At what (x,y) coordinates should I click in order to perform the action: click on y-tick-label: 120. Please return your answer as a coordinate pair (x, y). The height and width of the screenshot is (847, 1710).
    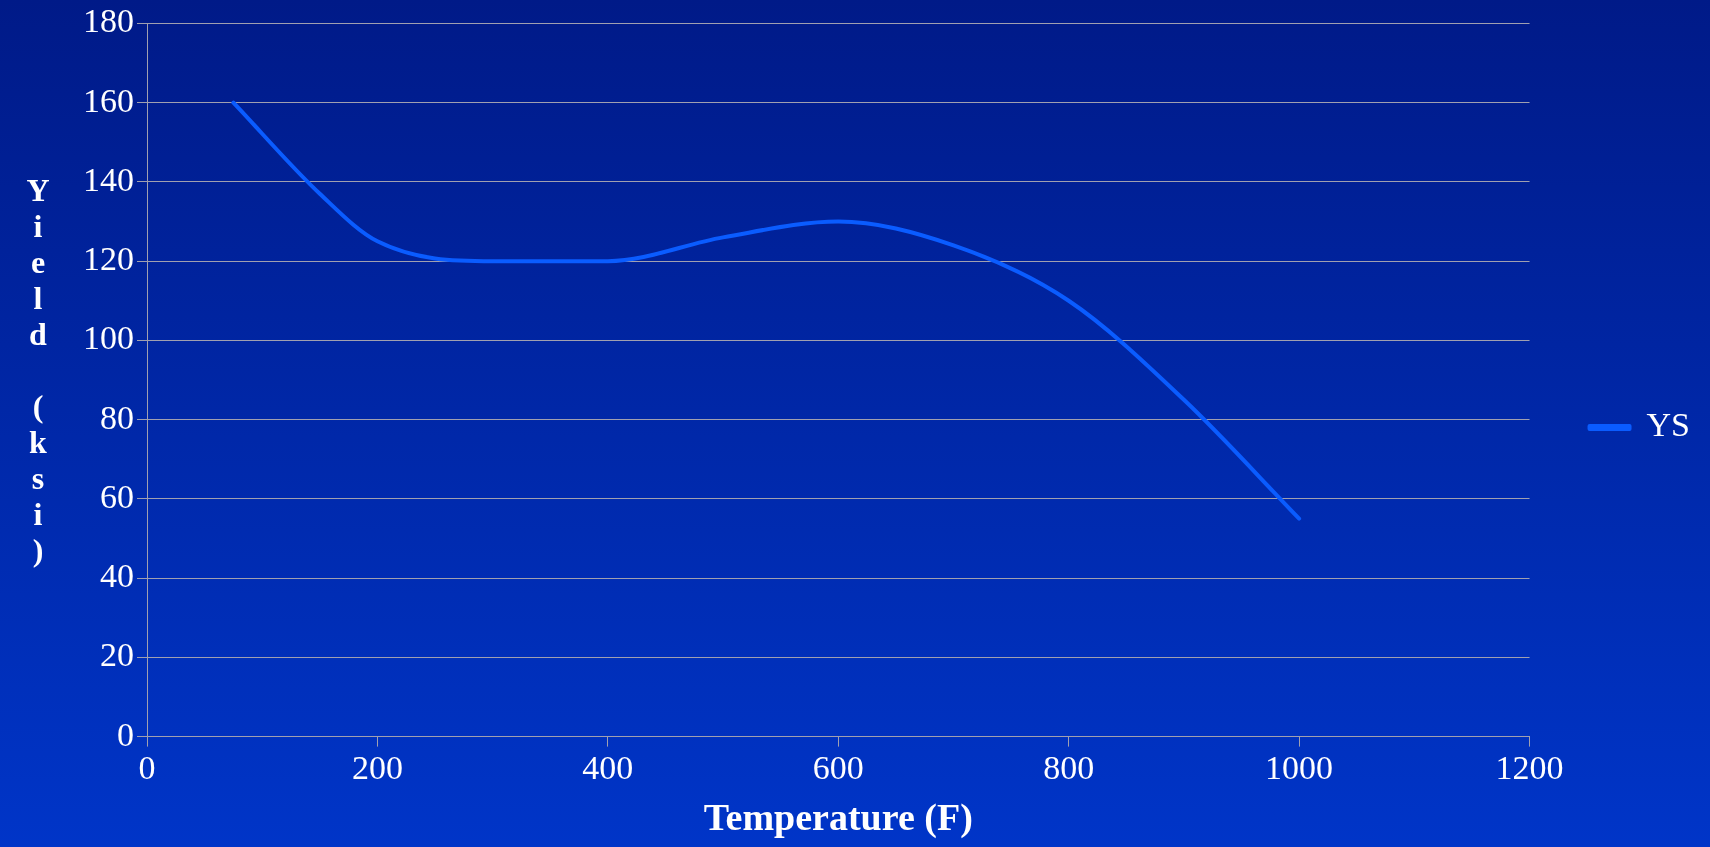
    Looking at the image, I should click on (108, 259).